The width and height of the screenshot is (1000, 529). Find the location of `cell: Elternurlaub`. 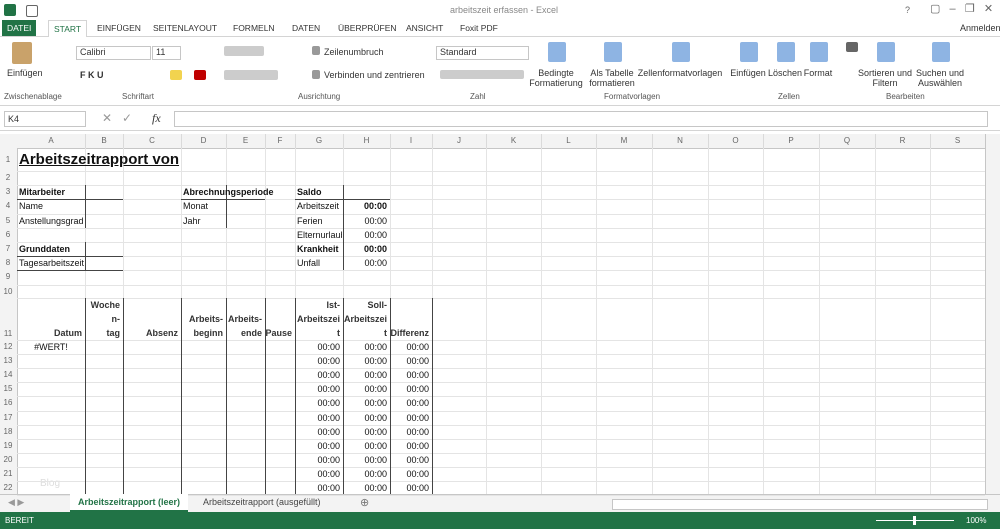

cell: Elternurlaub is located at coordinates (319, 234).